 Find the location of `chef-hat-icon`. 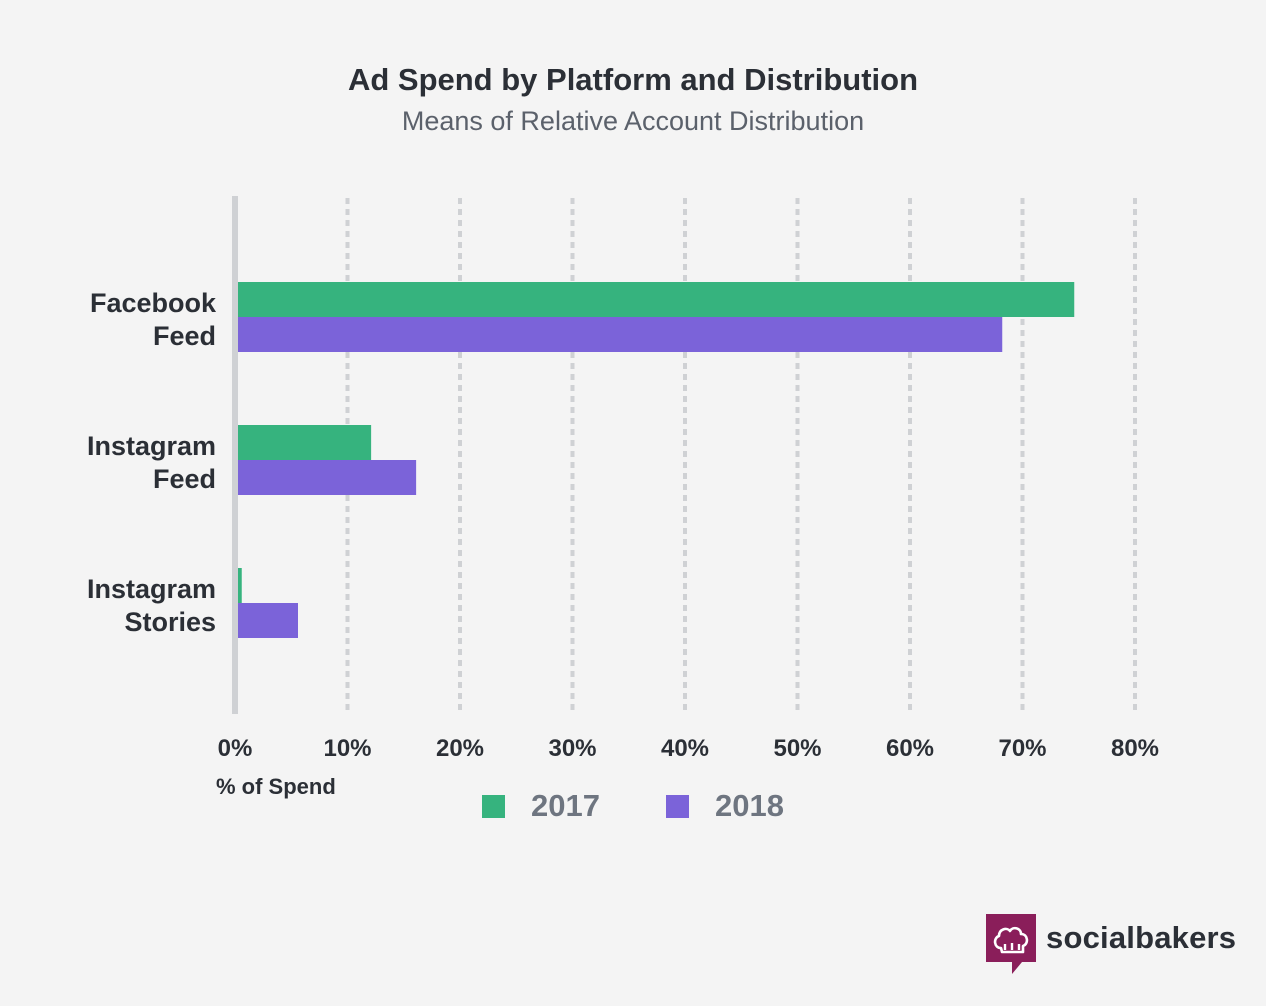

chef-hat-icon is located at coordinates (1011, 944).